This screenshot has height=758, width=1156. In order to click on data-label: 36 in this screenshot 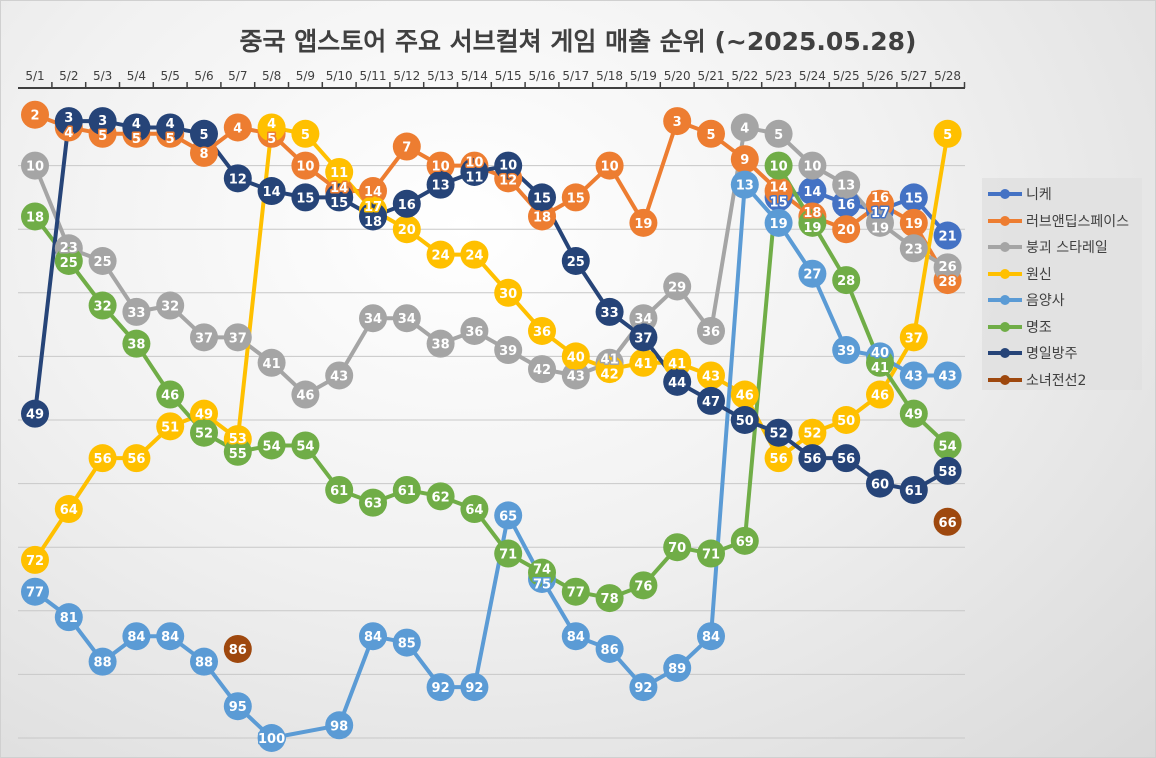, I will do `click(711, 332)`.